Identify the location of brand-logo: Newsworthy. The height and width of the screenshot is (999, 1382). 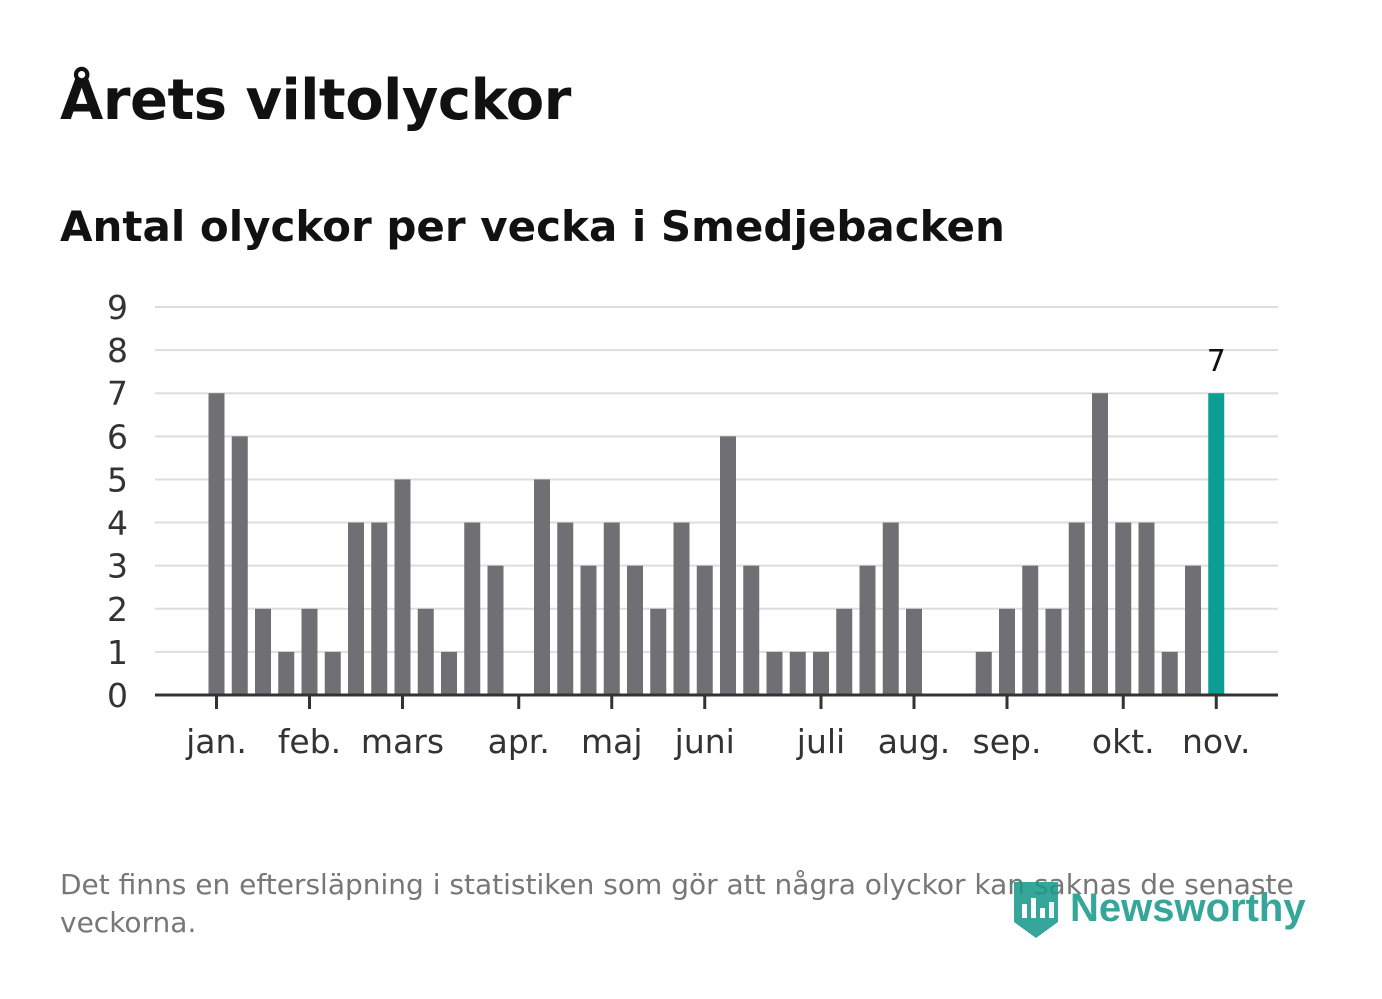
(1158, 908).